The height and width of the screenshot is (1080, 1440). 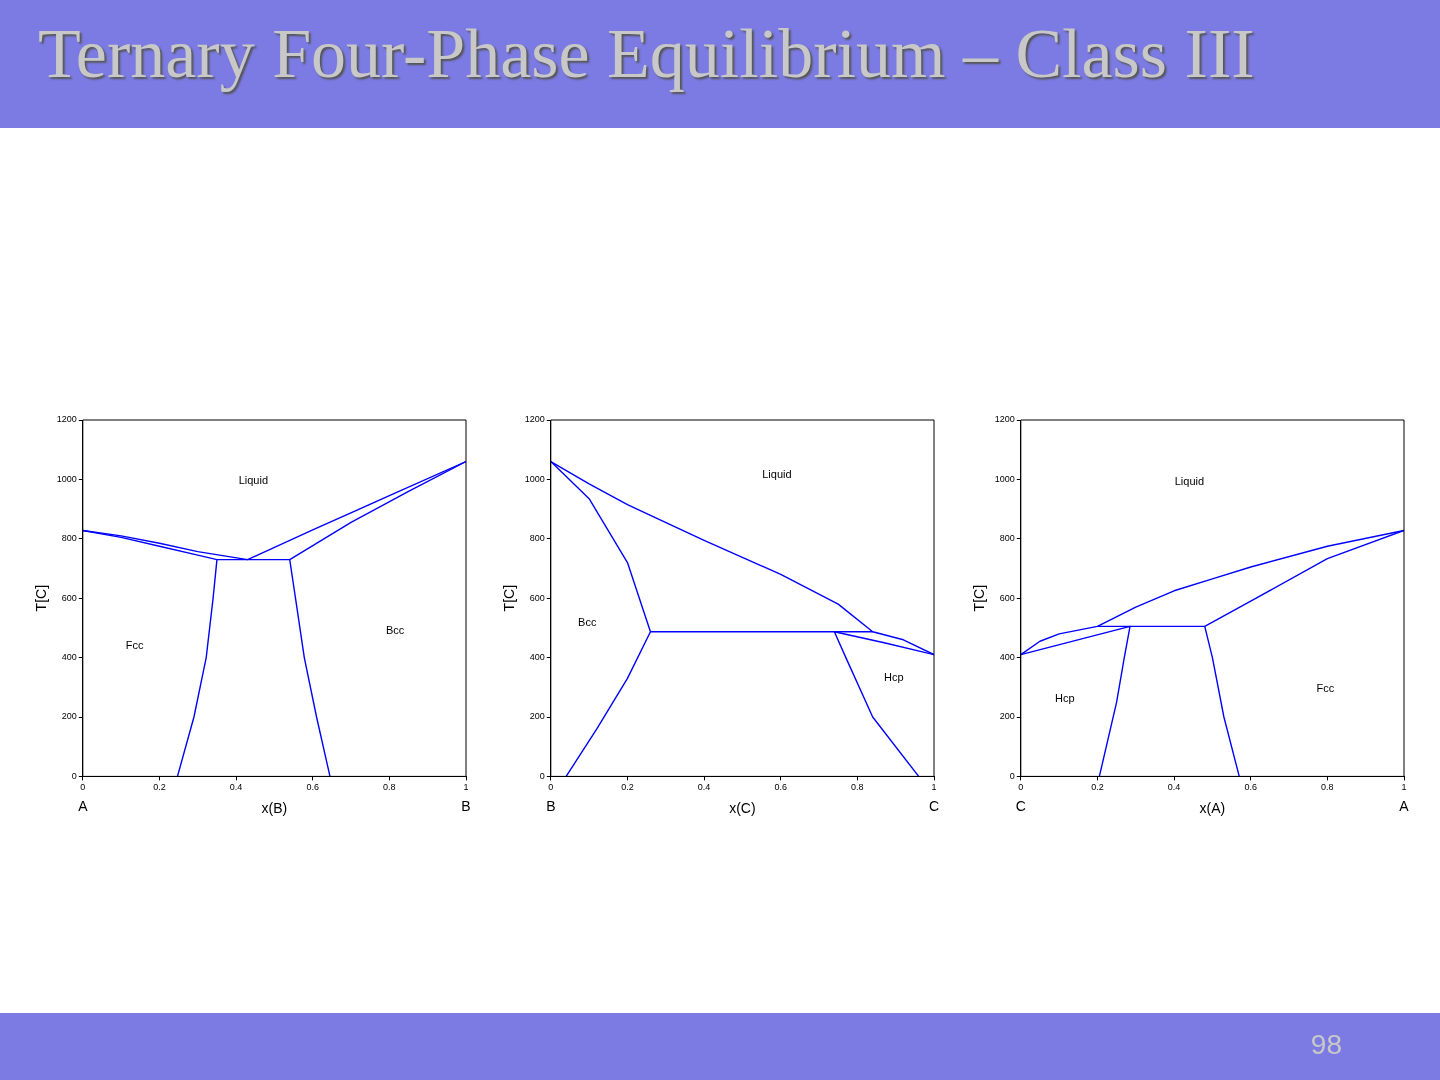 What do you see at coordinates (1212, 808) in the screenshot?
I see `x-axis-title: x(A)` at bounding box center [1212, 808].